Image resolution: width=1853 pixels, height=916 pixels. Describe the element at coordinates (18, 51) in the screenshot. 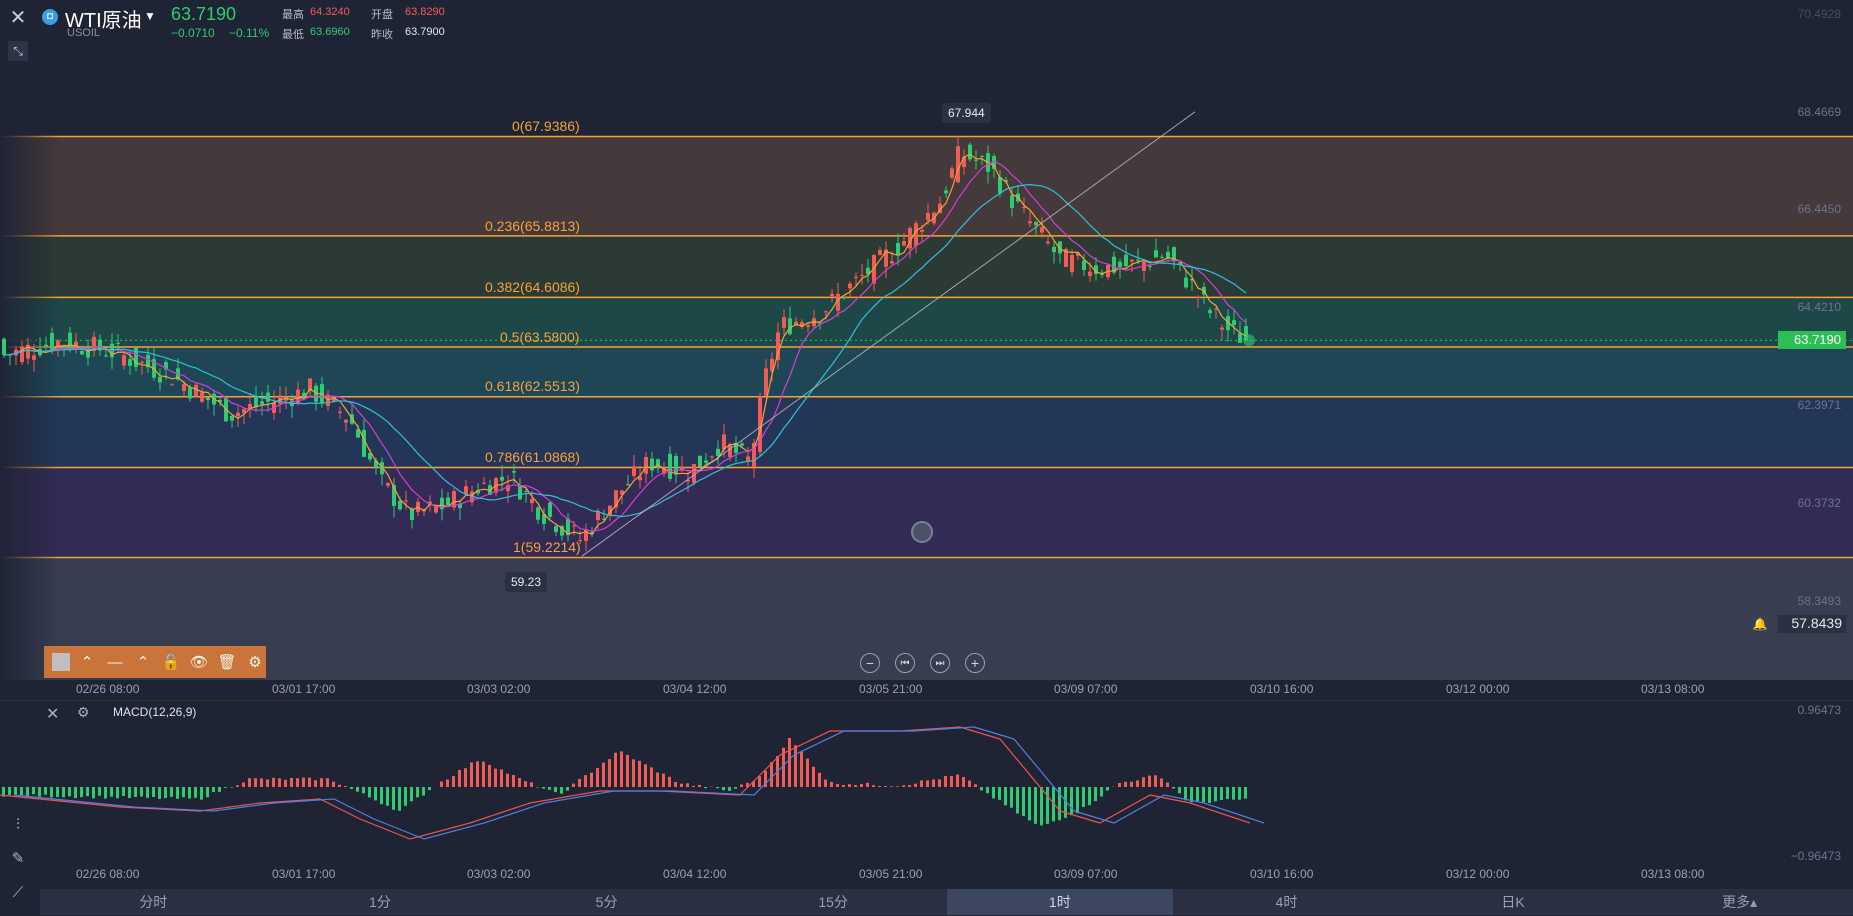

I see `collapse-icon: ⤡` at that location.